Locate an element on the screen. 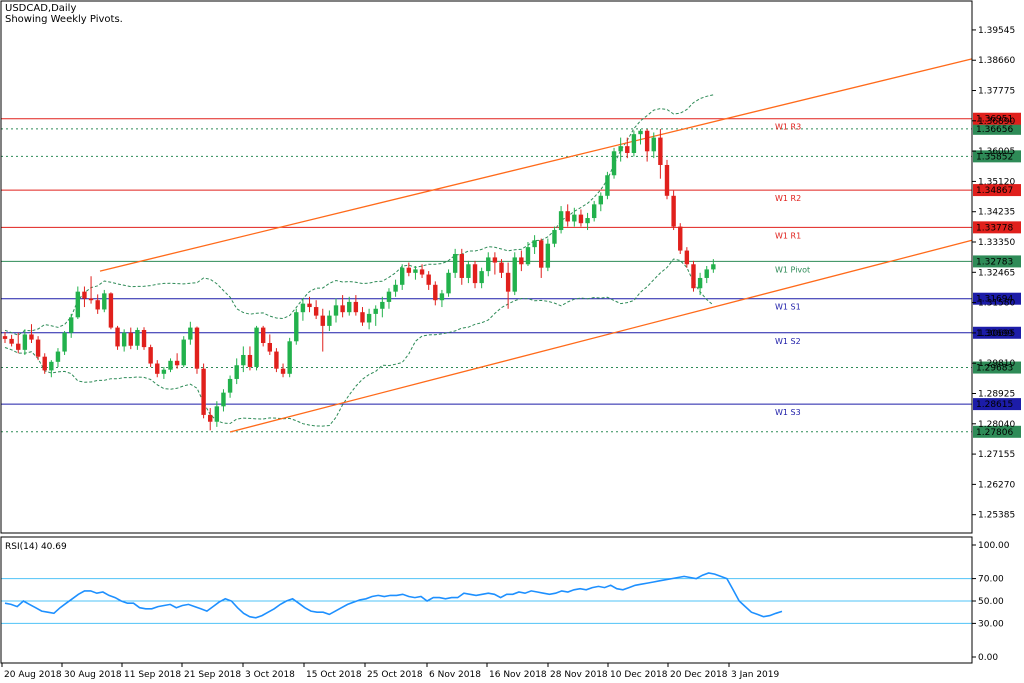 The width and height of the screenshot is (1024, 683). price-tick-label: 1.34235 is located at coordinates (996, 213).